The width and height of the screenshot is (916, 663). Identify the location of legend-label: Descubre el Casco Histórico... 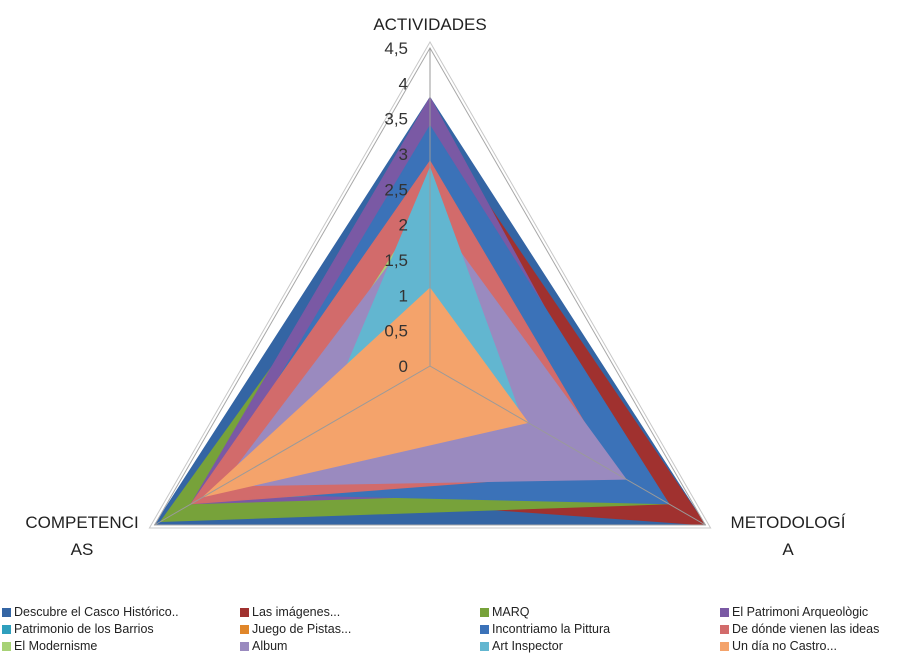
(96, 612).